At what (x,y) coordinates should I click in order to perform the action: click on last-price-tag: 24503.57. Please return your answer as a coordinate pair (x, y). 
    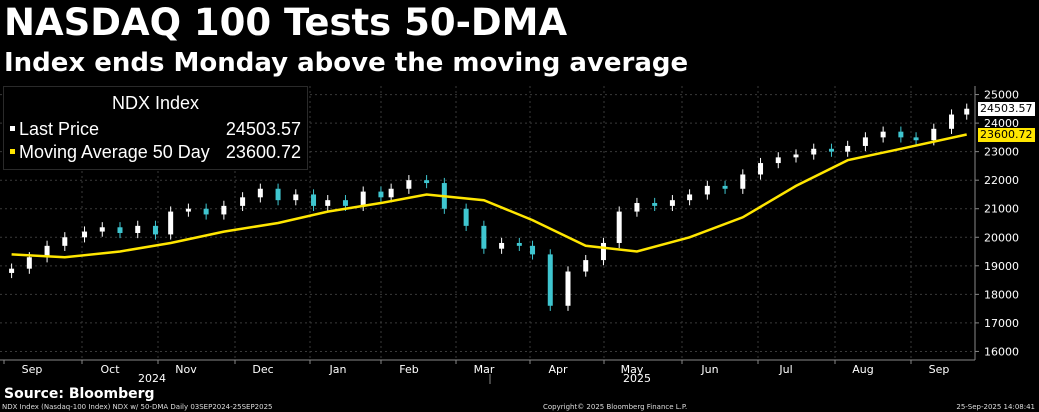
    Looking at the image, I should click on (1006, 108).